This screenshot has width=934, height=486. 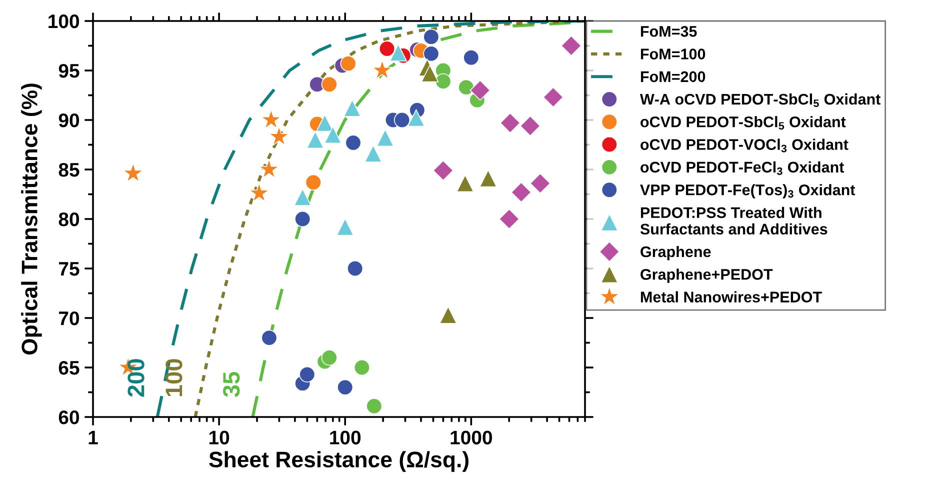 What do you see at coordinates (231, 385) in the screenshot?
I see `annotation: 35` at bounding box center [231, 385].